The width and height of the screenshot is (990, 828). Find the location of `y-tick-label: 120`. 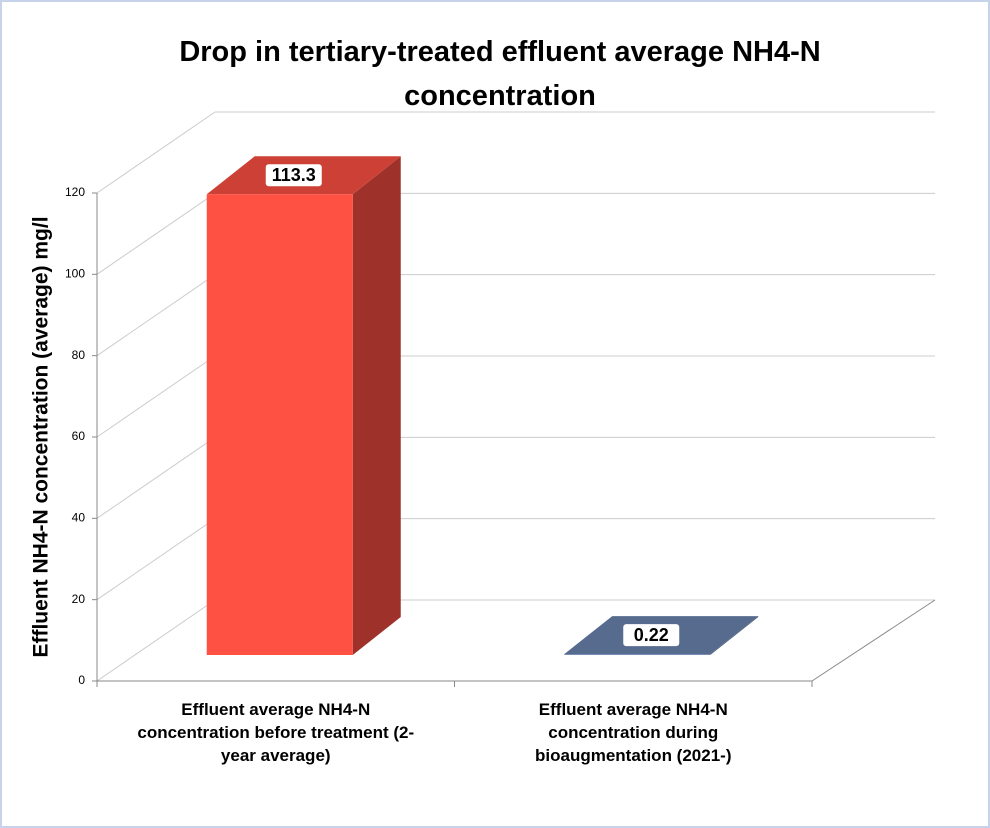

y-tick-label: 120 is located at coordinates (75, 192).